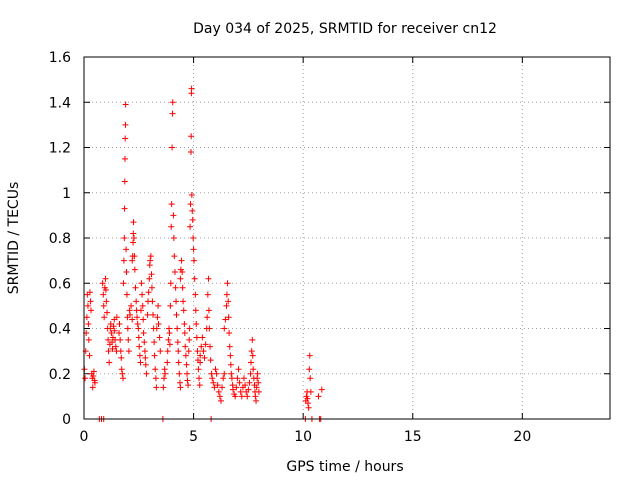 This screenshot has height=480, width=640. What do you see at coordinates (522, 437) in the screenshot?
I see `x-tick-label: 20` at bounding box center [522, 437].